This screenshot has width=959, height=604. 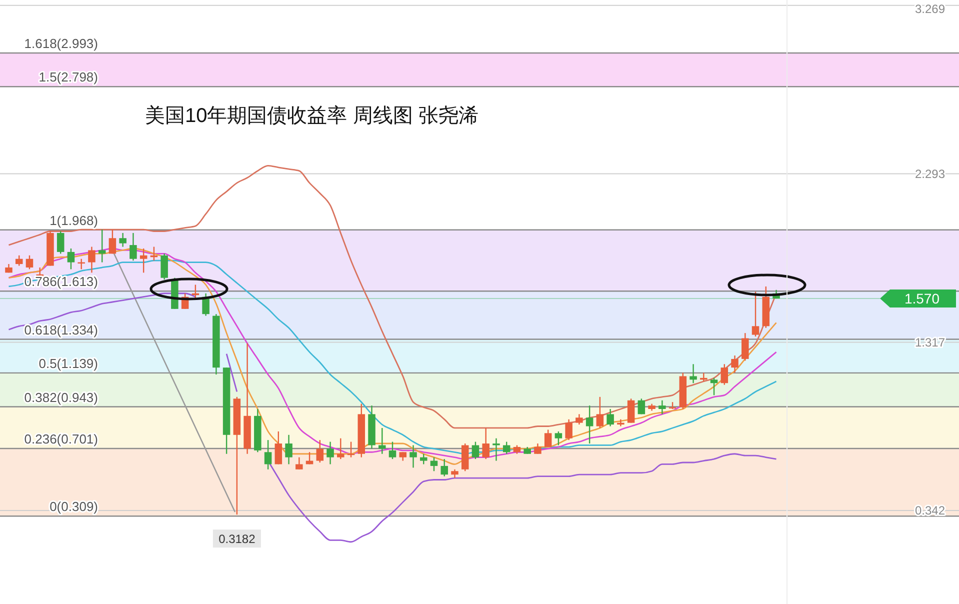 What do you see at coordinates (68, 77) in the screenshot?
I see `ref-line-label: 1.5(2.798)` at bounding box center [68, 77].